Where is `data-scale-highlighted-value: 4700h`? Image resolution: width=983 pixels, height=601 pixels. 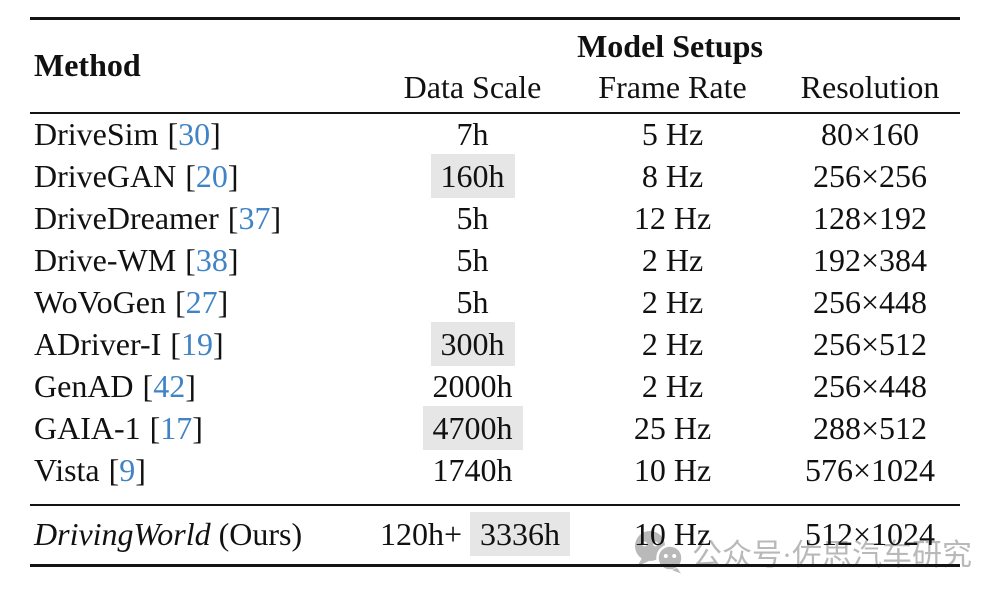
data-scale-highlighted-value: 4700h is located at coordinates (472, 428).